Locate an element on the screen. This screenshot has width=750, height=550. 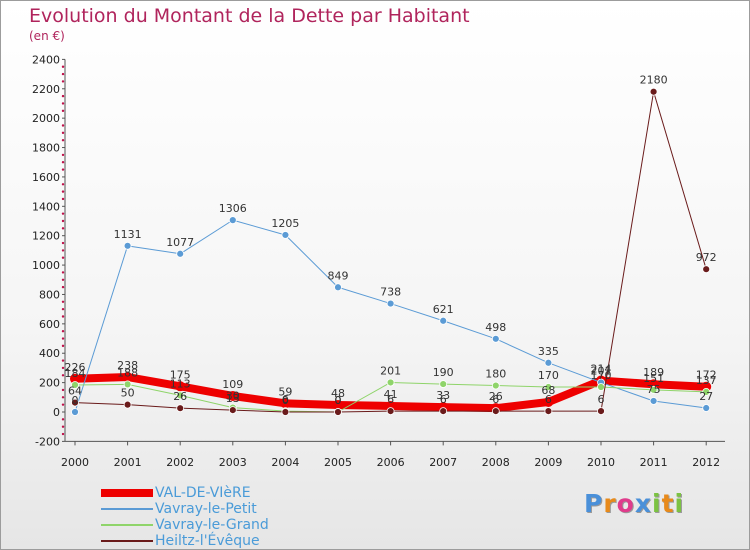
data-label: 0 is located at coordinates (75, 400).